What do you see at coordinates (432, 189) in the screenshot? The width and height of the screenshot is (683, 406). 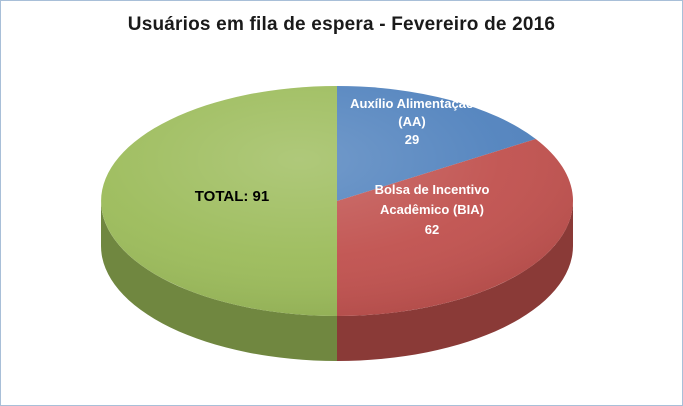 I see `slice-label-bia-line-1: Bolsa de Incentivo` at bounding box center [432, 189].